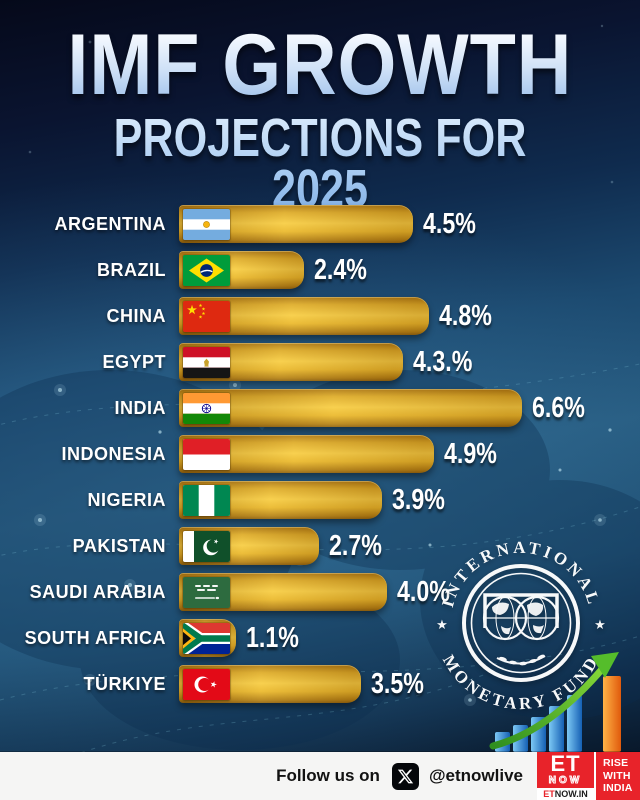  Describe the element at coordinates (136, 315) in the screenshot. I see `country-label: CHINA` at that location.